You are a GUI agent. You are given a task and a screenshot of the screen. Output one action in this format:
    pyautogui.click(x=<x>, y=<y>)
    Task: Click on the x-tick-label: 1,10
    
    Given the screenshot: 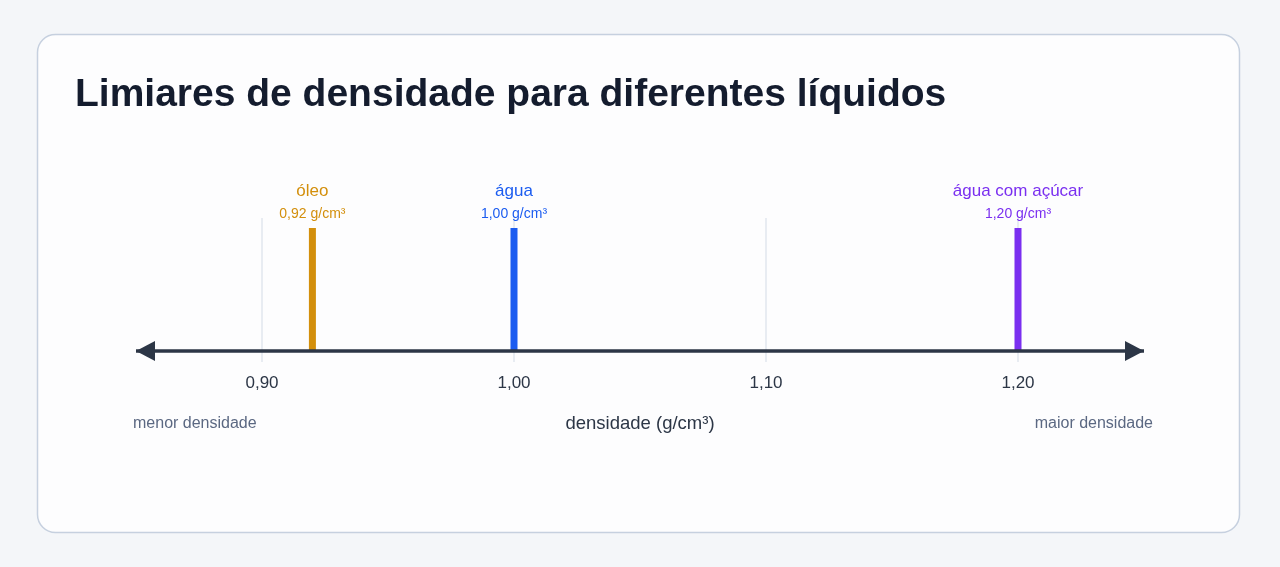 What is the action you would take?
    pyautogui.click(x=766, y=382)
    